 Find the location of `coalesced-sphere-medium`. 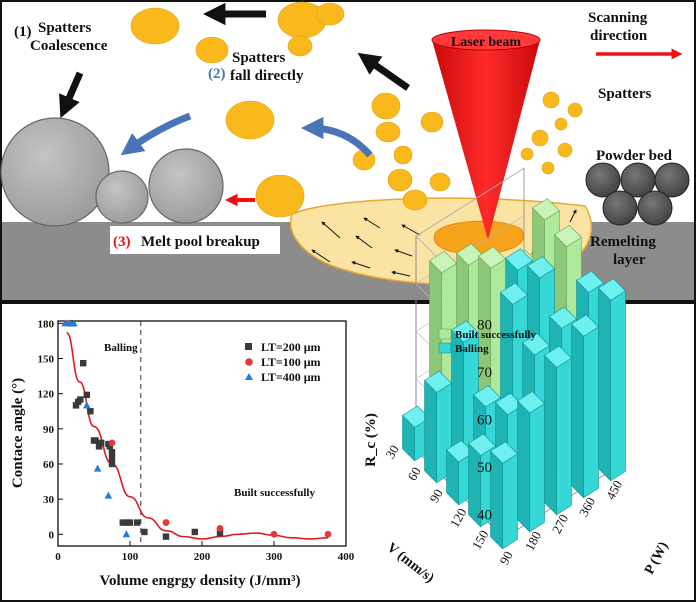

coalesced-sphere-medium is located at coordinates (186, 186).